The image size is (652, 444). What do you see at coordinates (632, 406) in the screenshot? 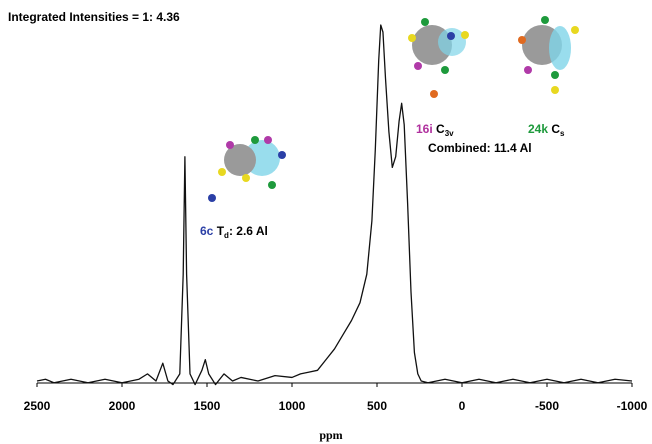
I see `x-tick-label: -1000` at bounding box center [632, 406].